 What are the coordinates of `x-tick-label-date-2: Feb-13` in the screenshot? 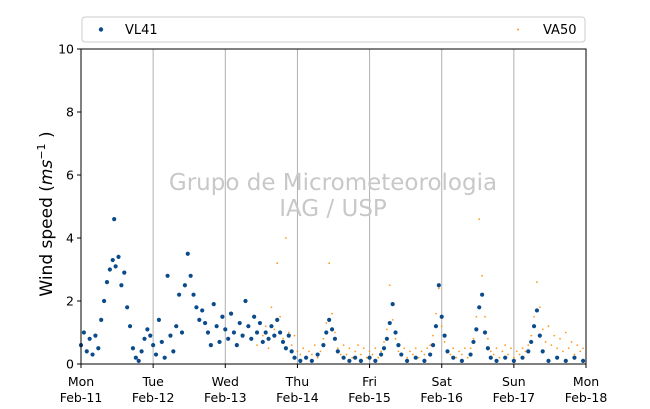 It's located at (225, 397).